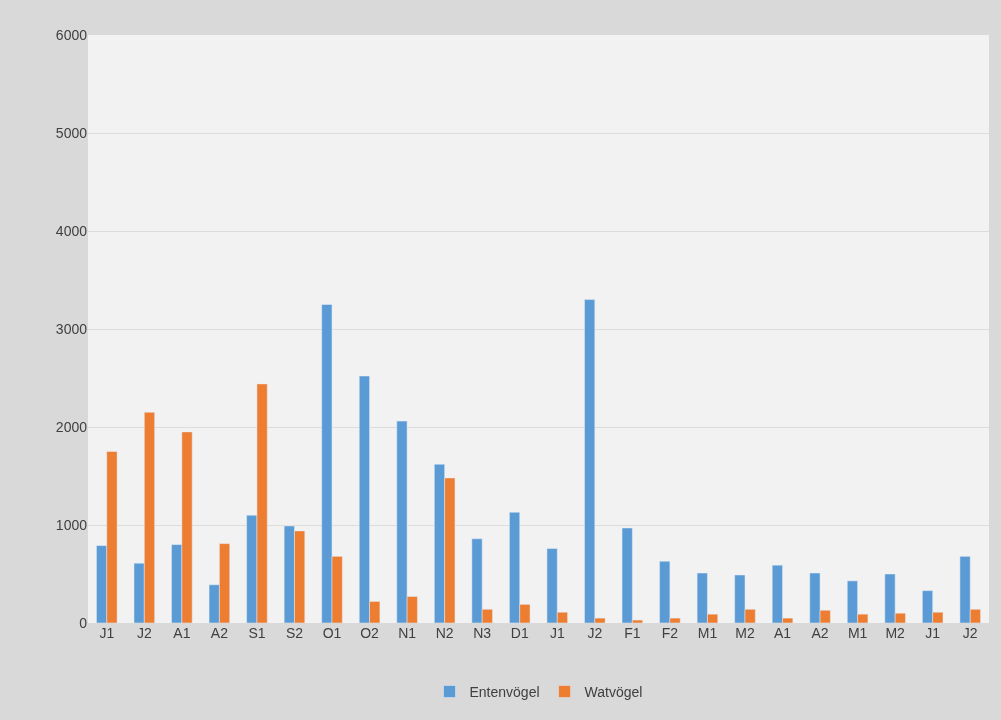 The width and height of the screenshot is (1001, 720). I want to click on x-tick-label: S1, so click(257, 633).